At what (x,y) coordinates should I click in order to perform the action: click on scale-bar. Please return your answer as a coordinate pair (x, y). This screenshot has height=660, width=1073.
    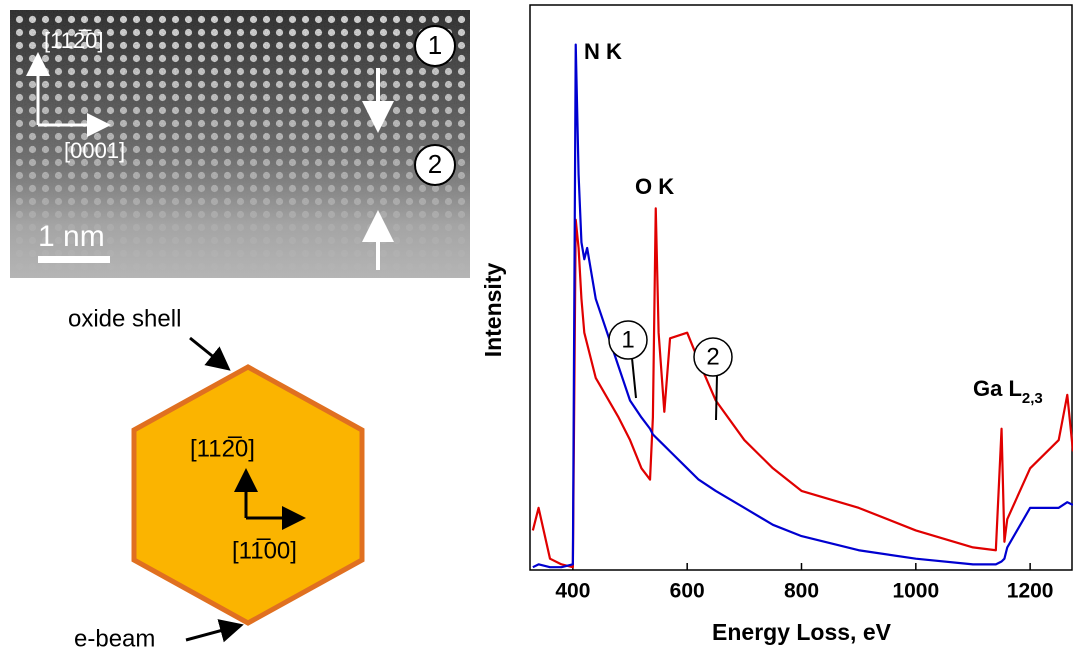
    Looking at the image, I should click on (74, 259).